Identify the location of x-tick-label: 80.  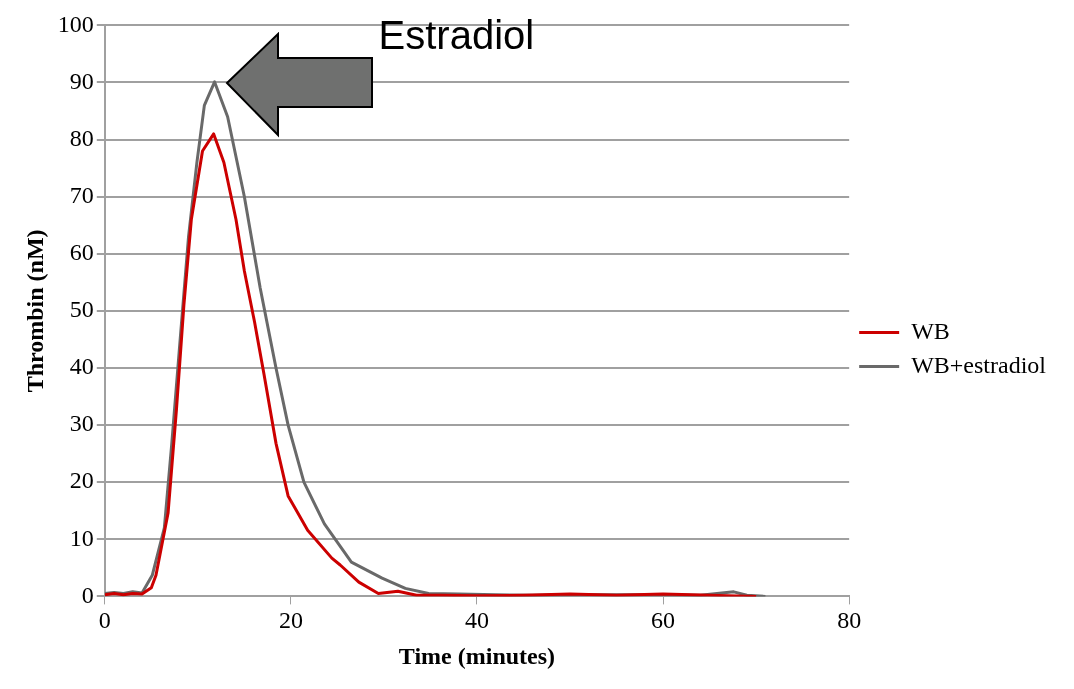
(849, 620).